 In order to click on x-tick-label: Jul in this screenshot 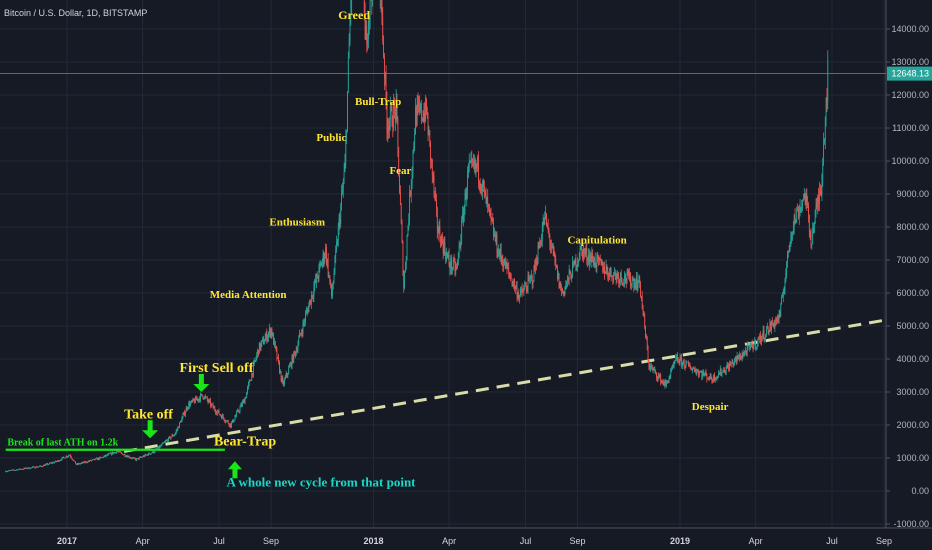, I will do `click(832, 541)`.